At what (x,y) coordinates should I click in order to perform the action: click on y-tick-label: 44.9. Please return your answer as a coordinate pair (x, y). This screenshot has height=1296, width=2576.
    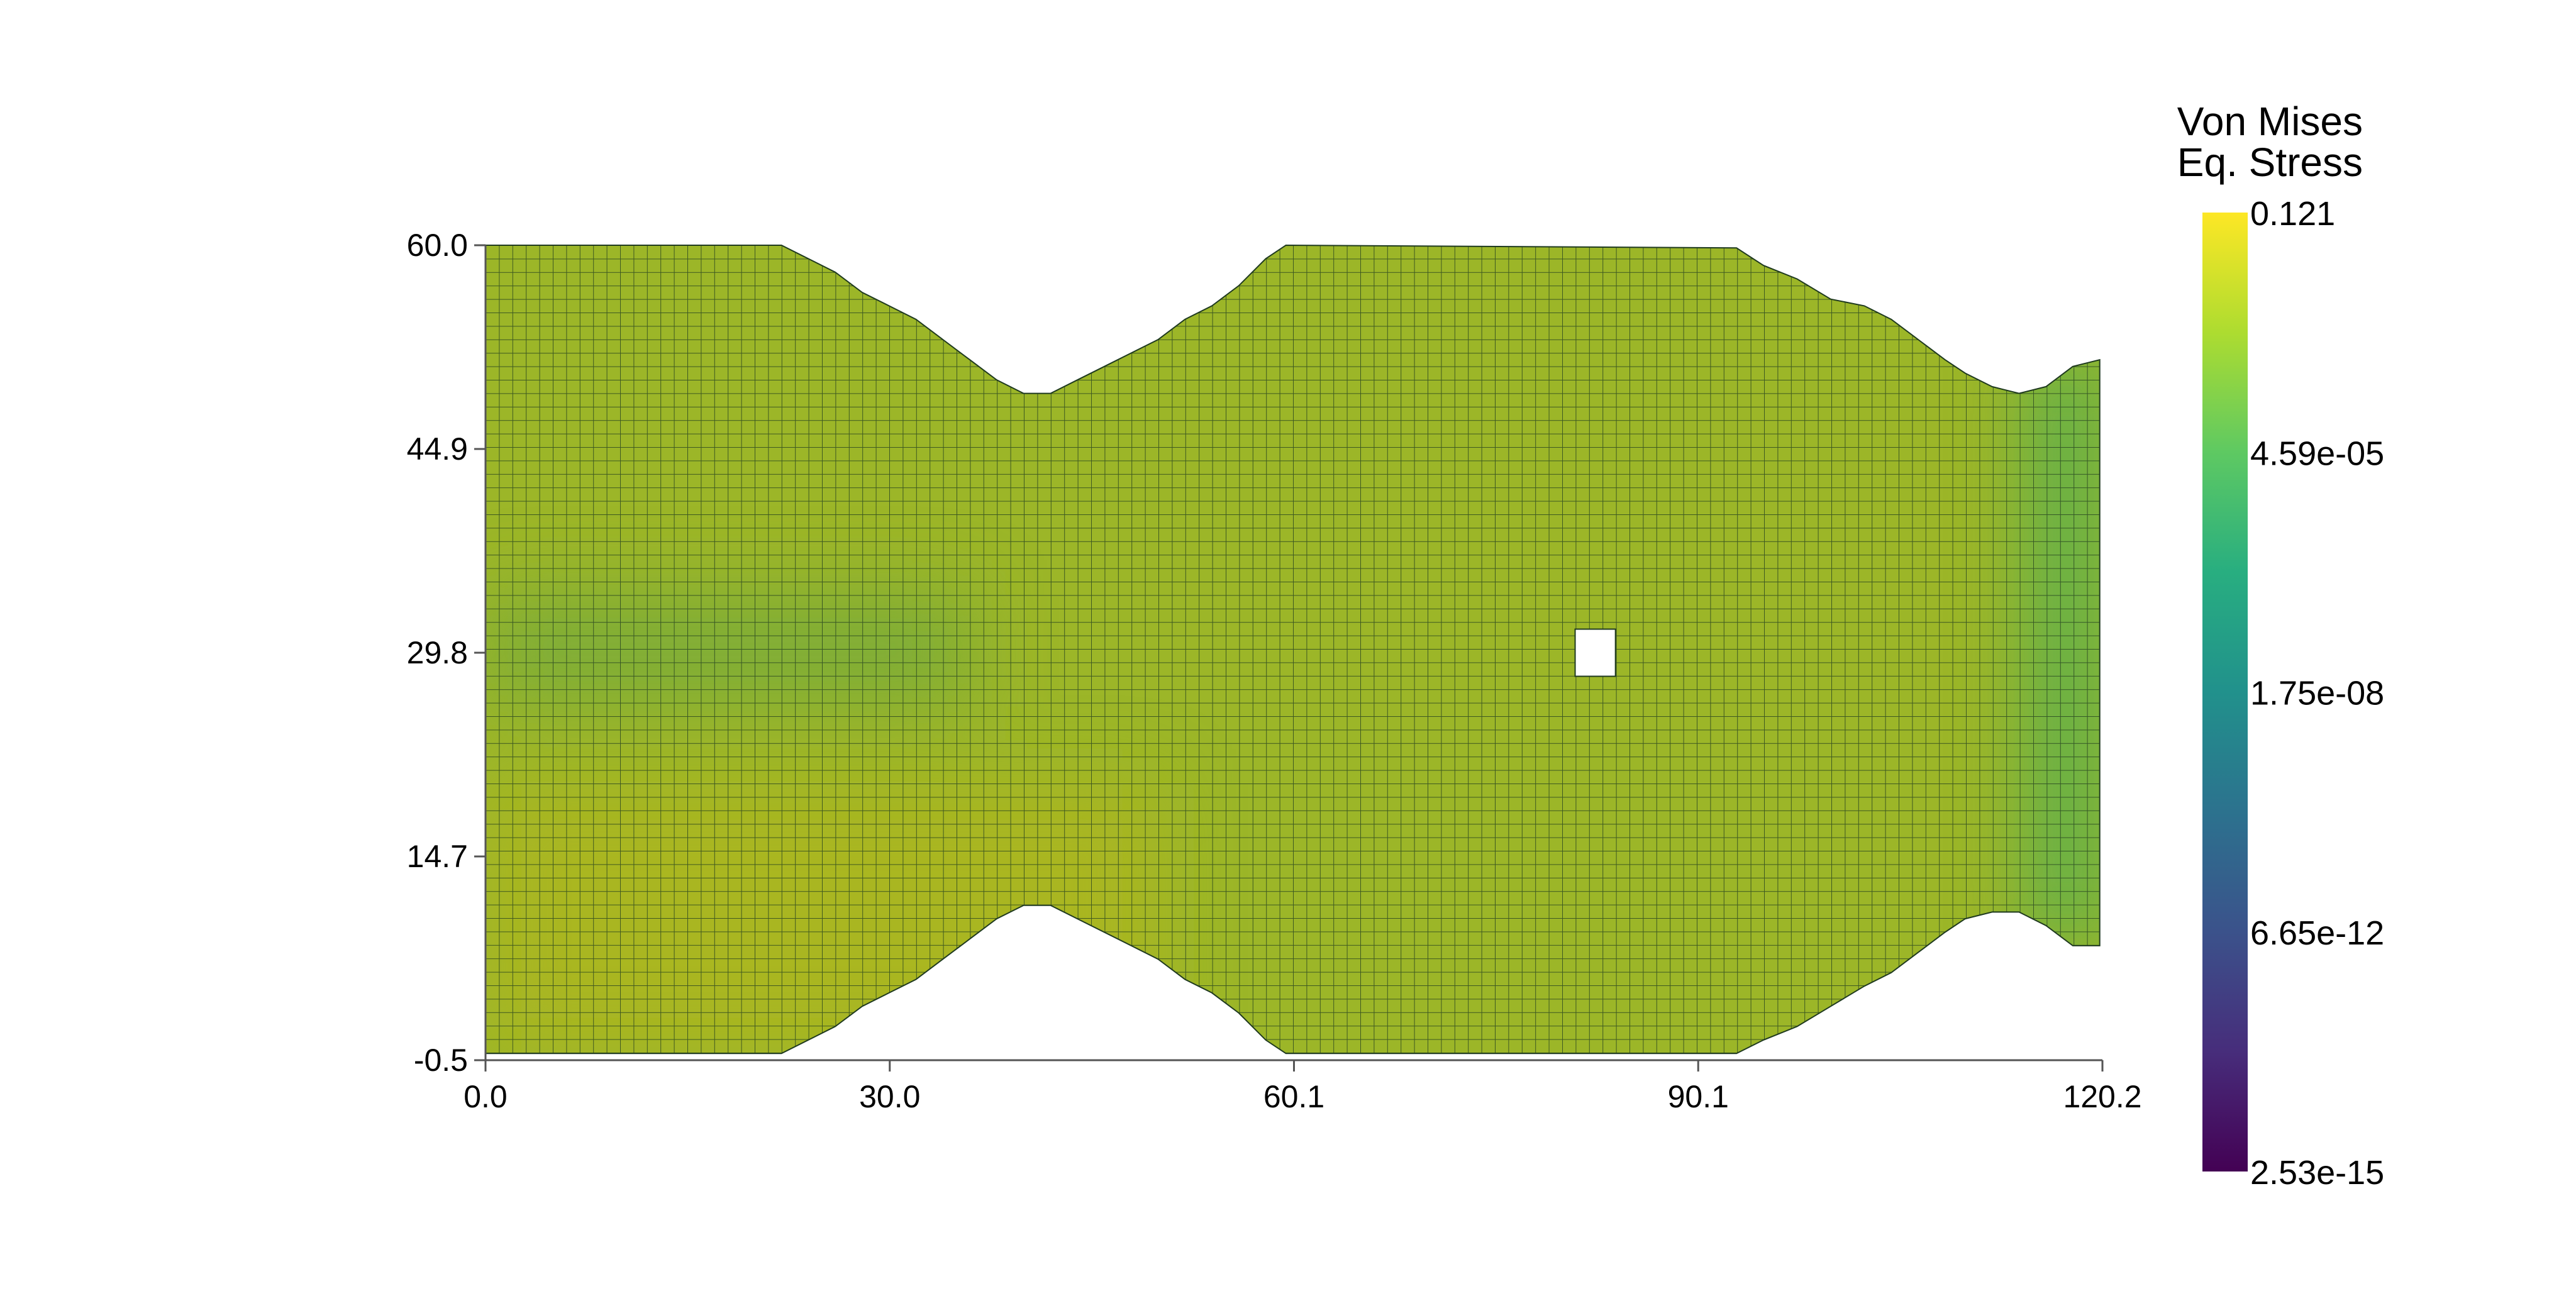
    Looking at the image, I should click on (437, 449).